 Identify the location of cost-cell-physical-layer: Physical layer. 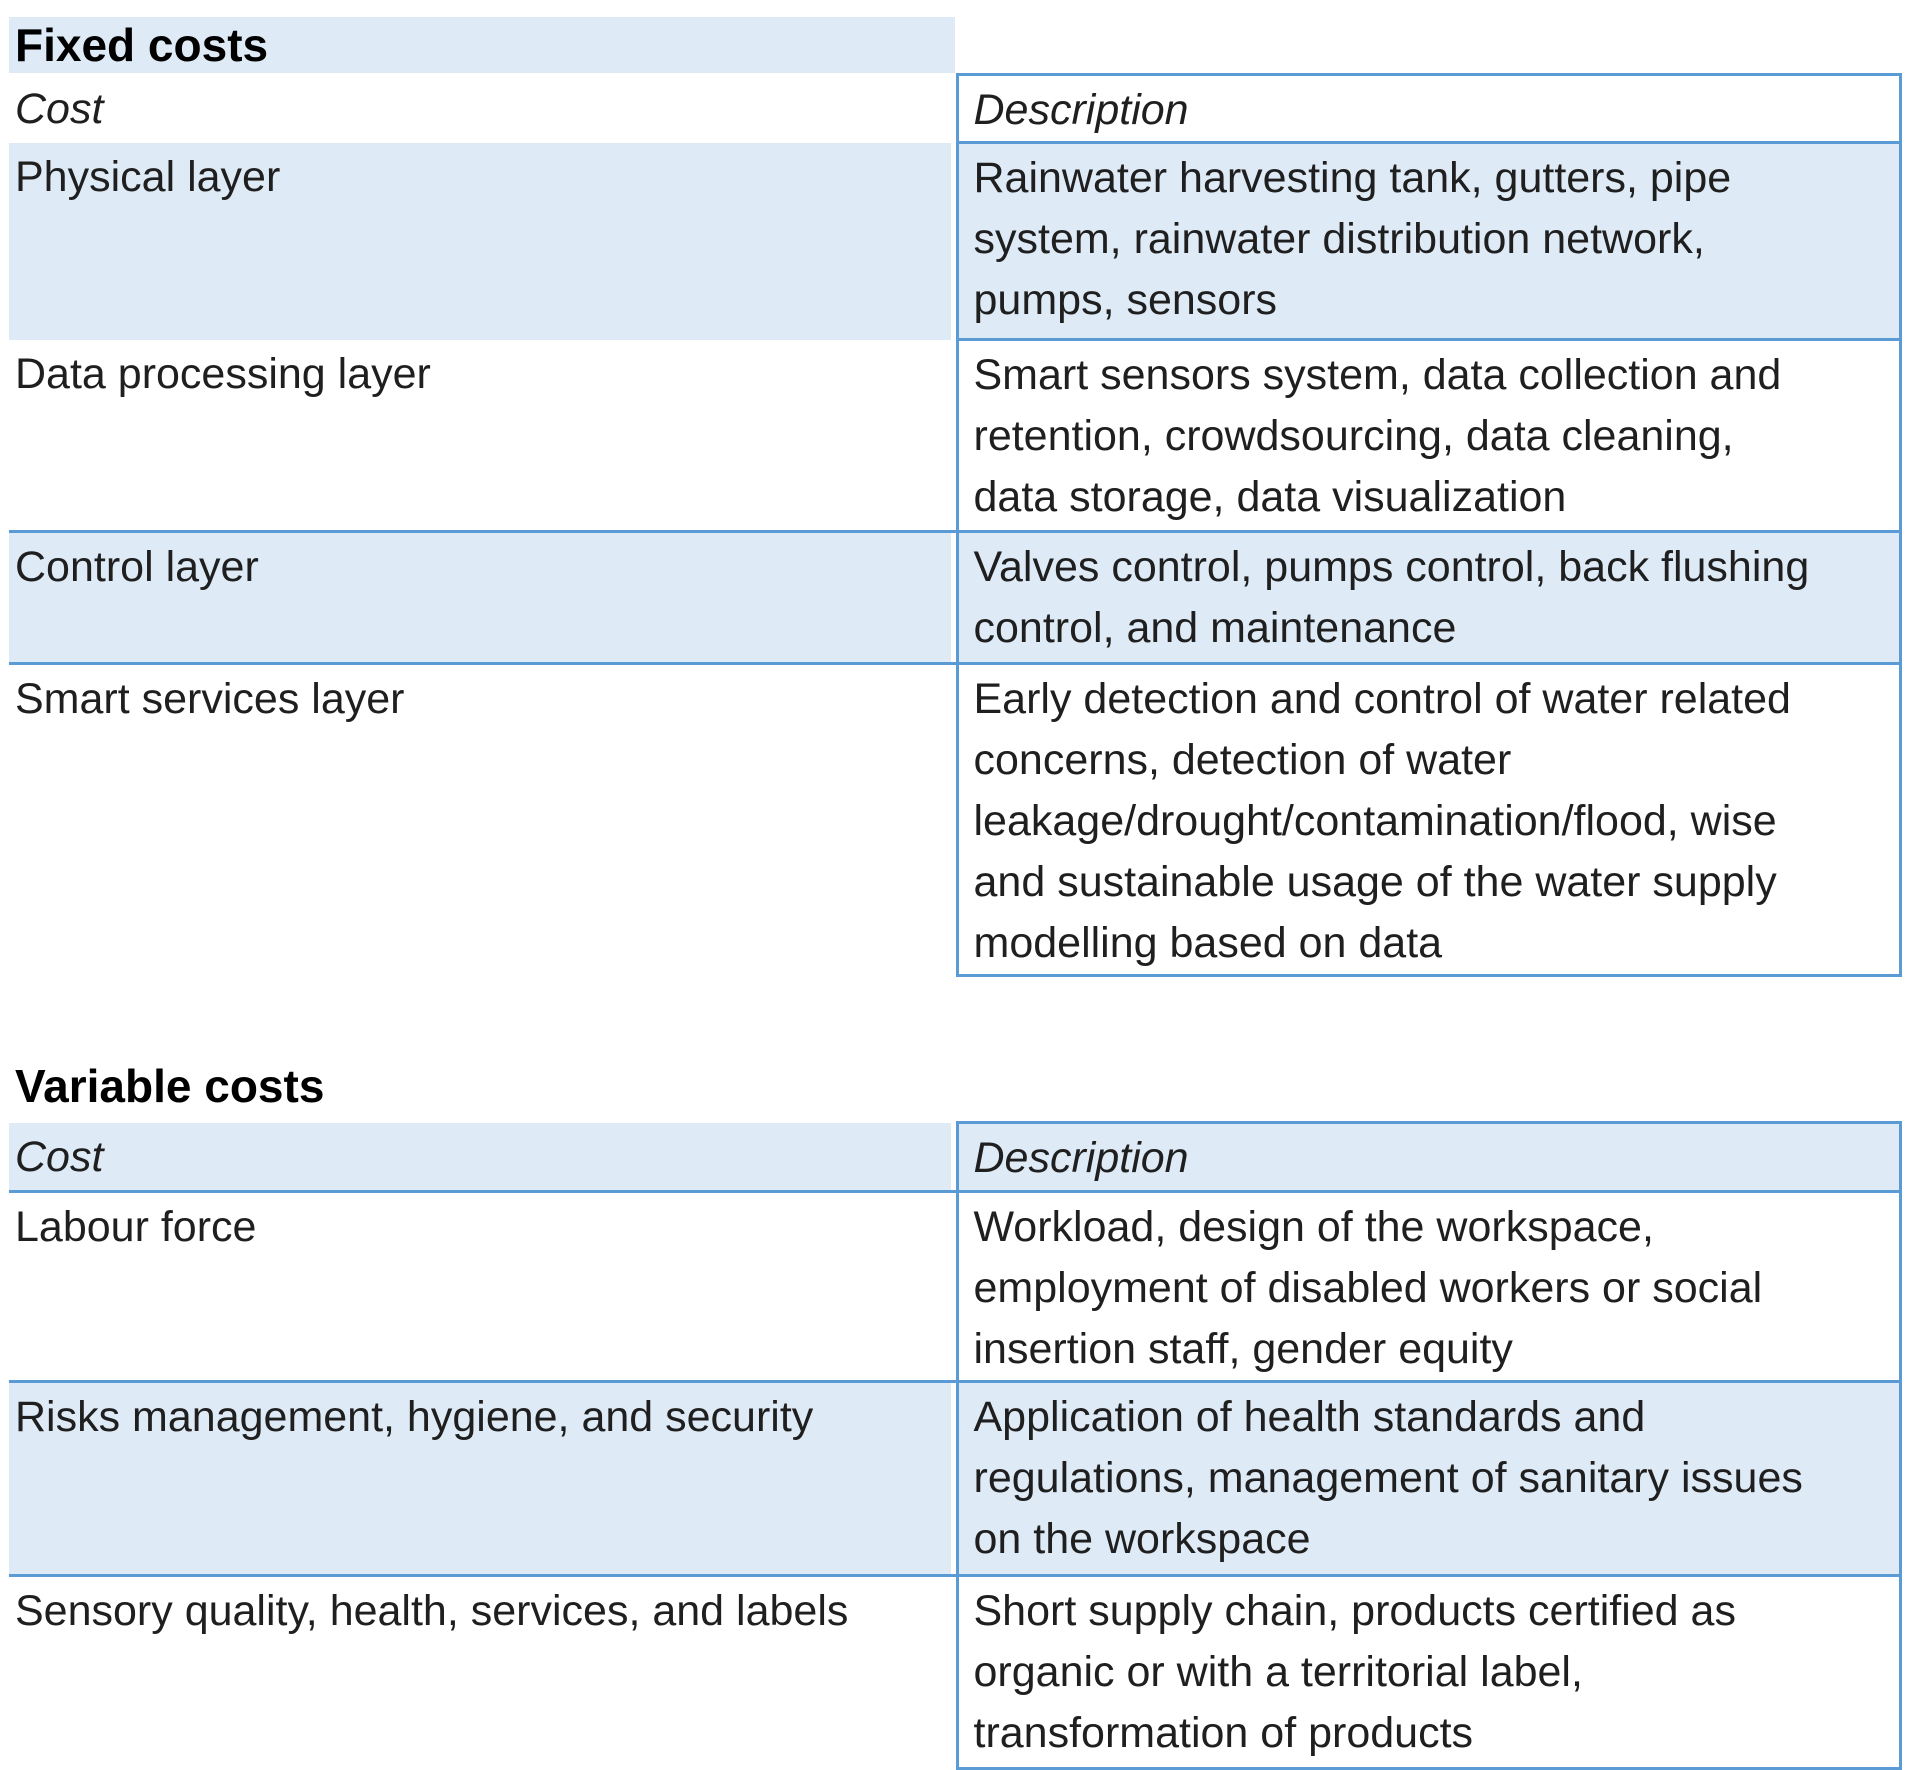
(483, 241).